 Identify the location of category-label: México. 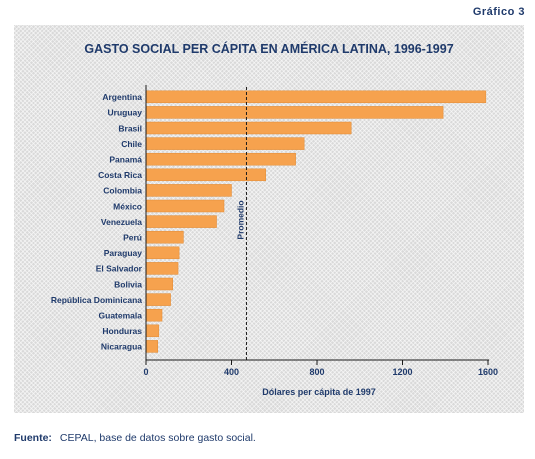
(127, 206).